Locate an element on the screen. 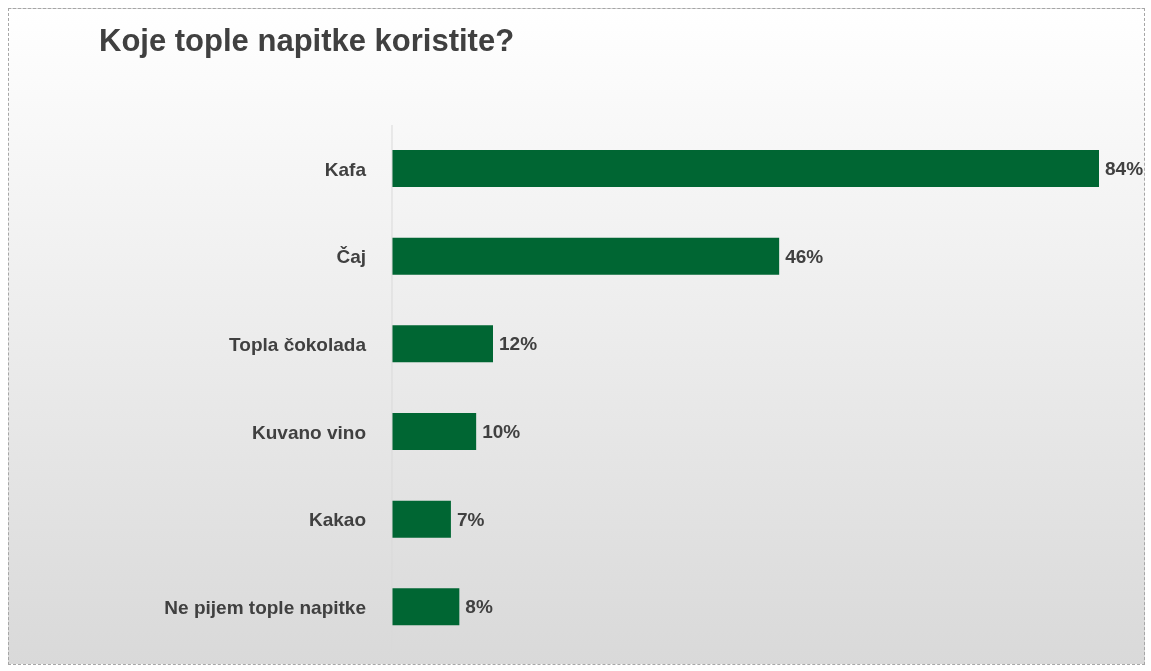 This screenshot has height=671, width=1151. y-tick-label: Kakao is located at coordinates (337, 520).